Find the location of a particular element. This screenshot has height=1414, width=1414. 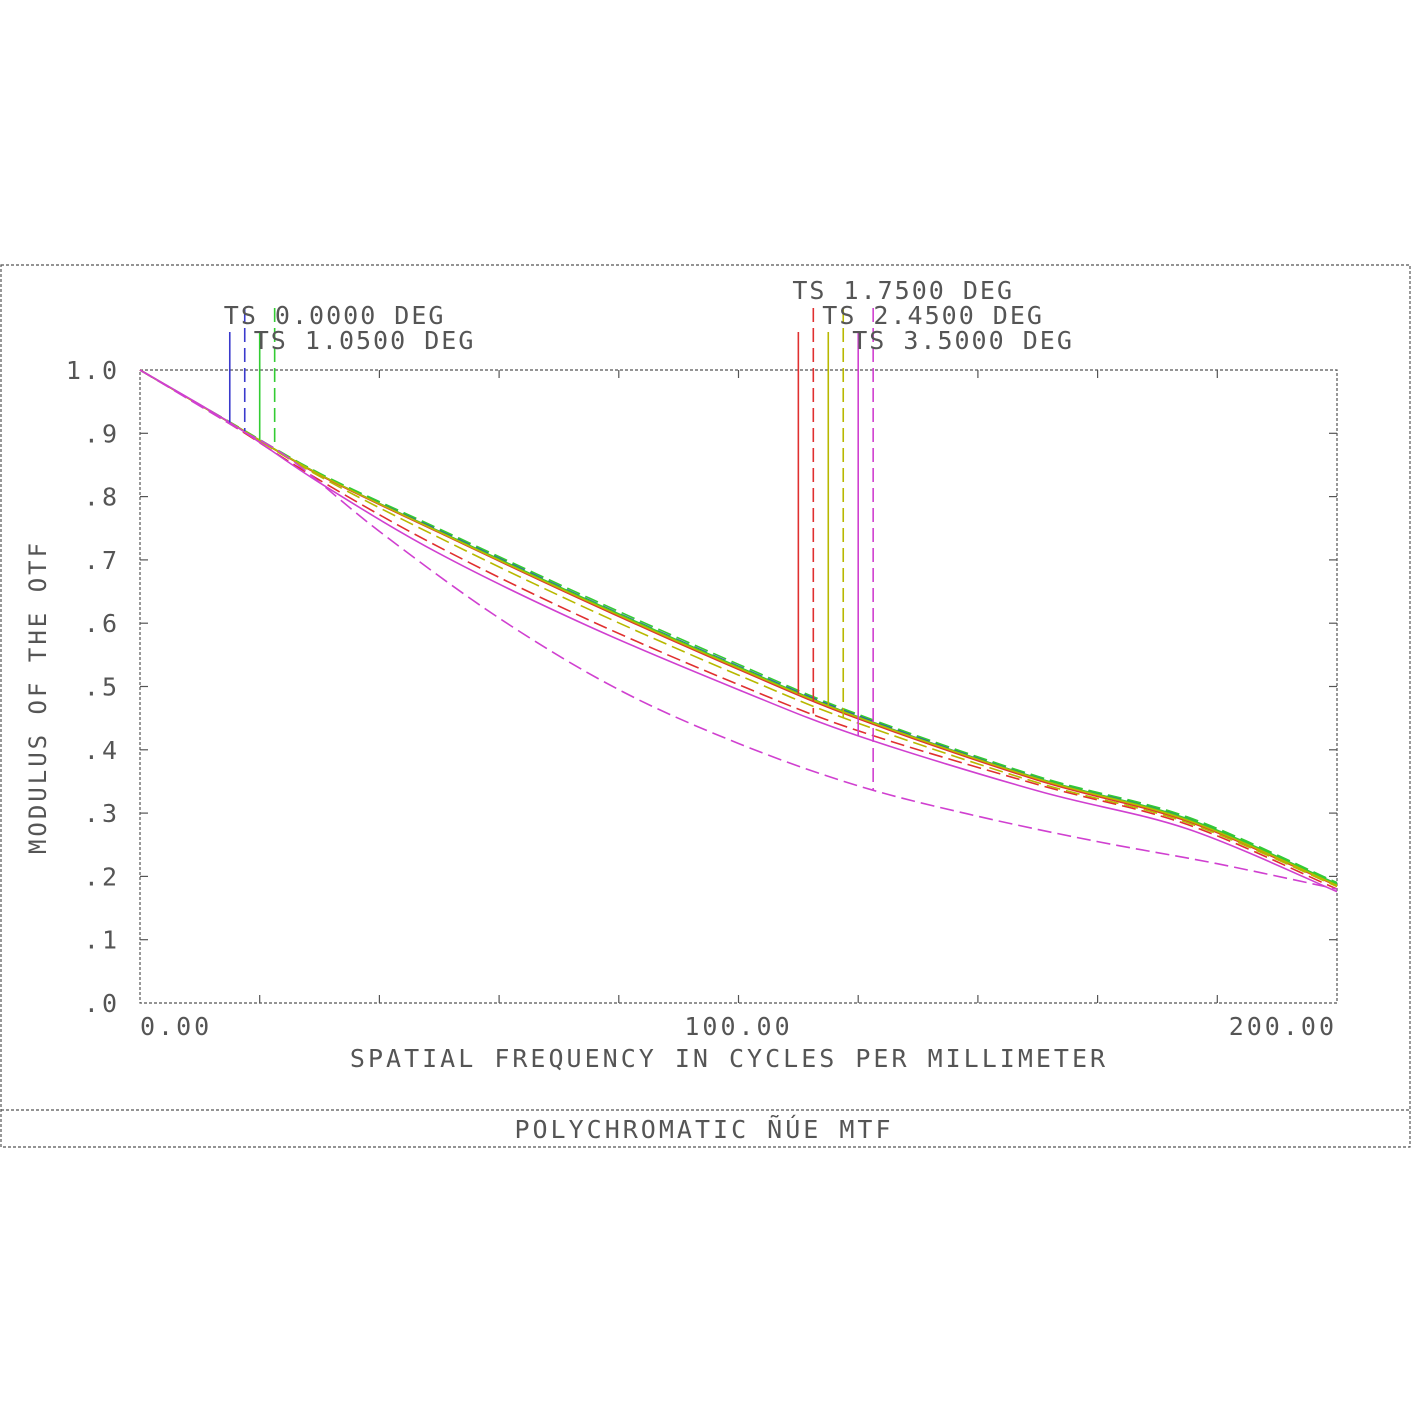

y-tick-label-7: .3 is located at coordinates (102, 813).